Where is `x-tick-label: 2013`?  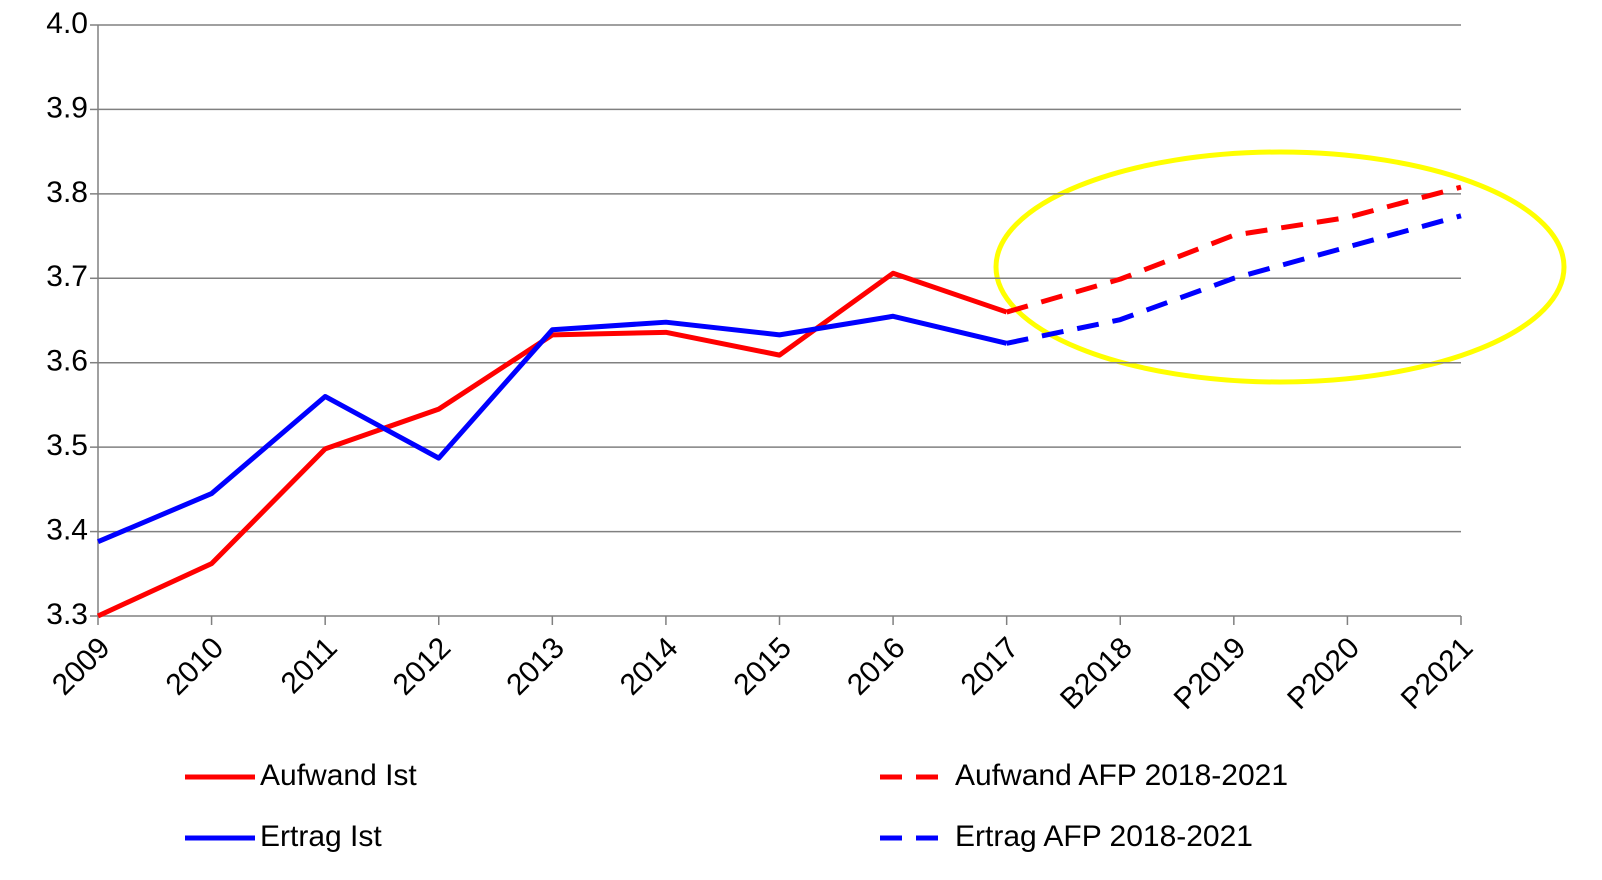
x-tick-label: 2013 is located at coordinates (535, 666).